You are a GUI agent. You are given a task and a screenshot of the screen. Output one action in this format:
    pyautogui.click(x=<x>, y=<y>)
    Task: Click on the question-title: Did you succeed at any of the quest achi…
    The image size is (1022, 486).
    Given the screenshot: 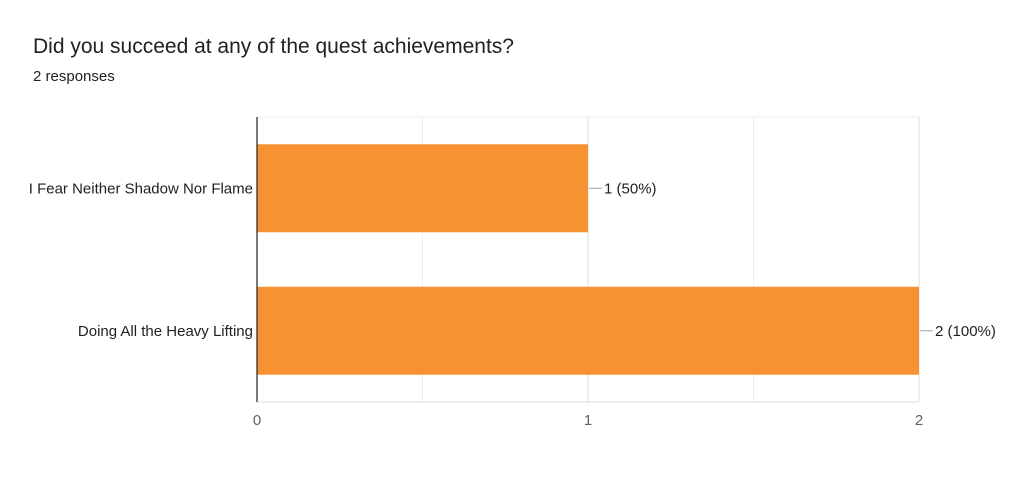 What is the action you would take?
    pyautogui.click(x=273, y=46)
    